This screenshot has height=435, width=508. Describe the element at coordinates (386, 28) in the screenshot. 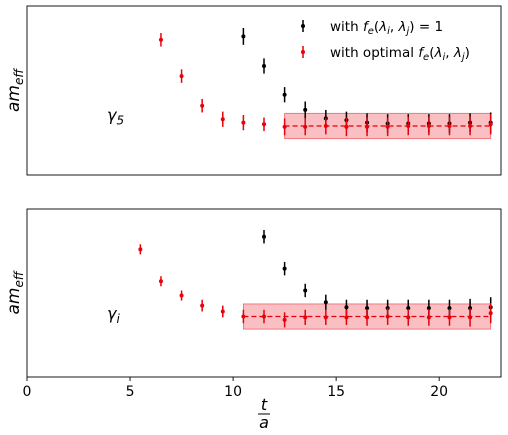

I see `legend-label: with fe(λi, λj) = 1` at that location.